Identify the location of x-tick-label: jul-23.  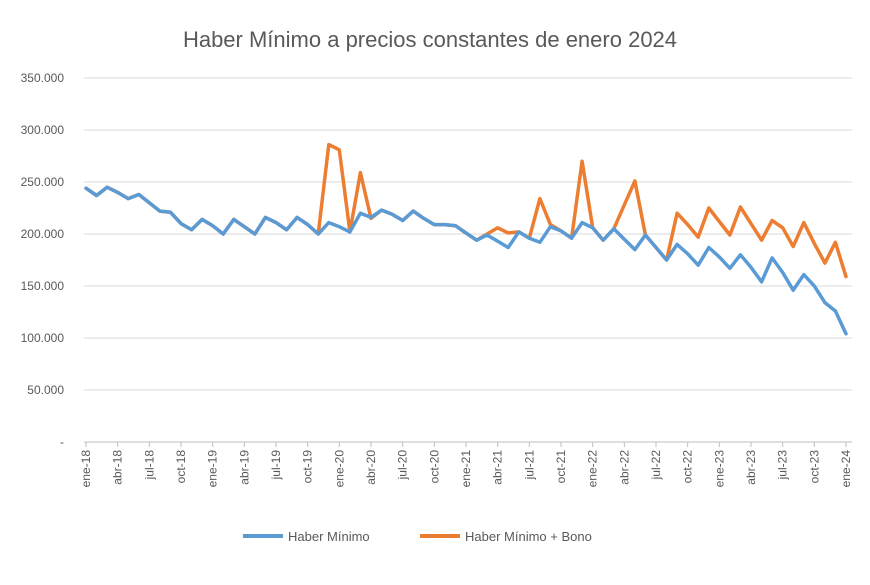
(783, 465).